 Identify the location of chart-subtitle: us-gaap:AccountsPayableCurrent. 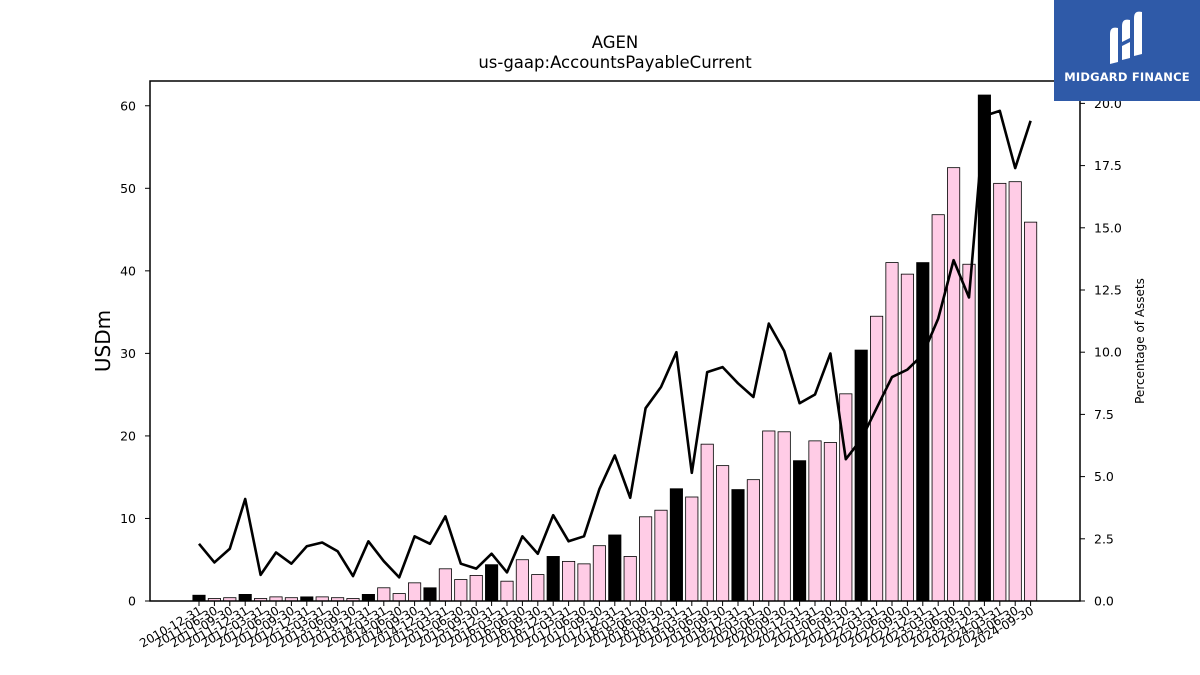
(615, 62).